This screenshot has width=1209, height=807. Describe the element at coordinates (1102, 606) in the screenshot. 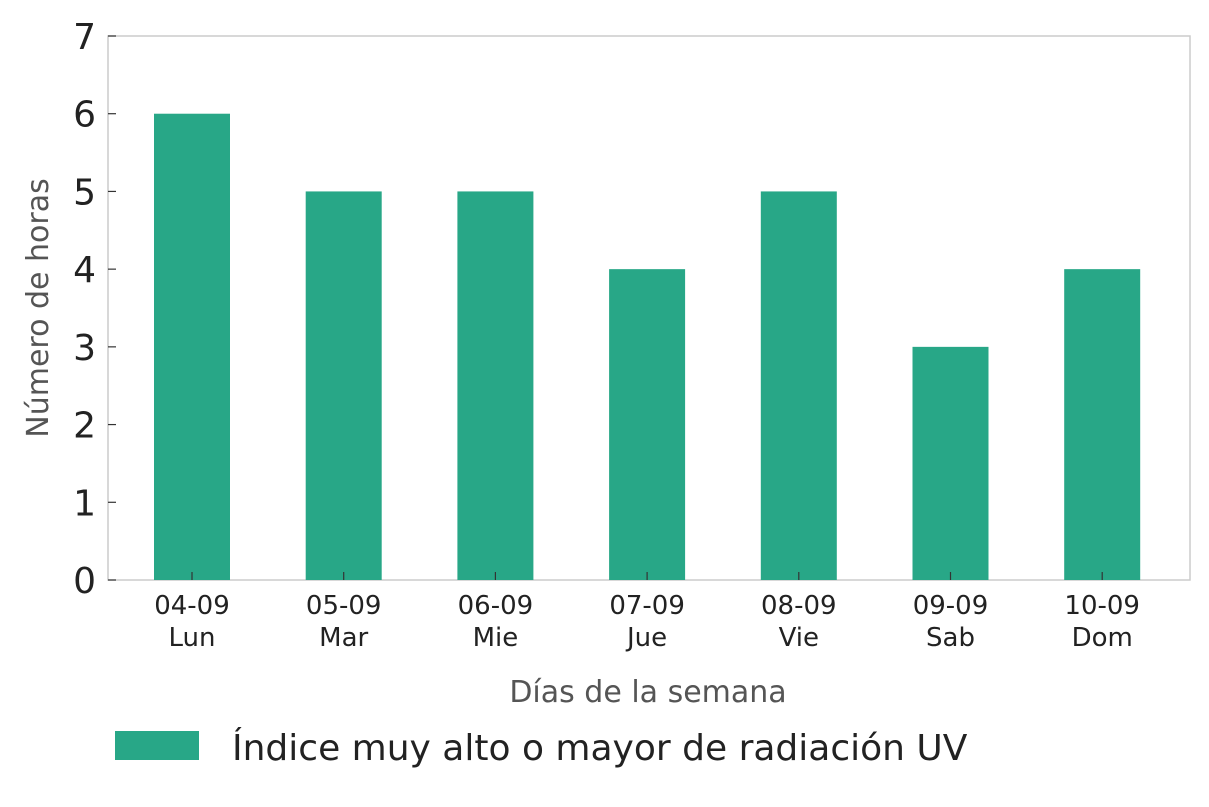

I see `x-tick-label-6-0: 10-09` at that location.